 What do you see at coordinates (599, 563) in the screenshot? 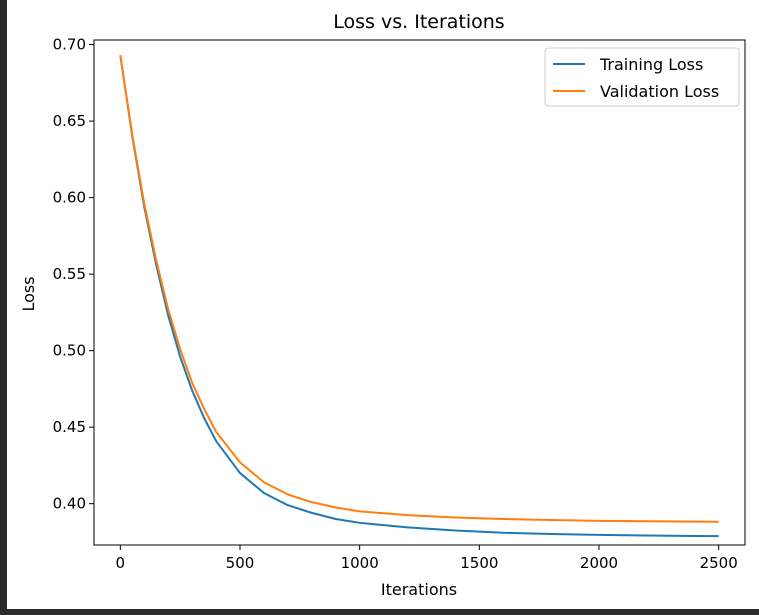
I see `x-tick-label: 2000` at bounding box center [599, 563].